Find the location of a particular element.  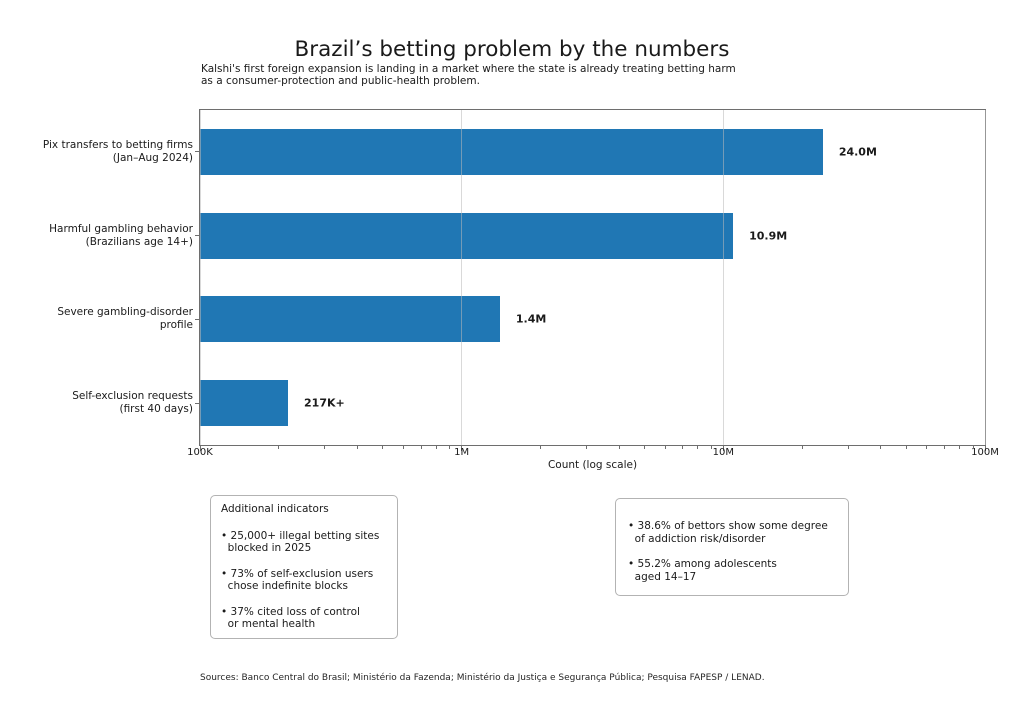

x-tick-label: 100M is located at coordinates (985, 452).